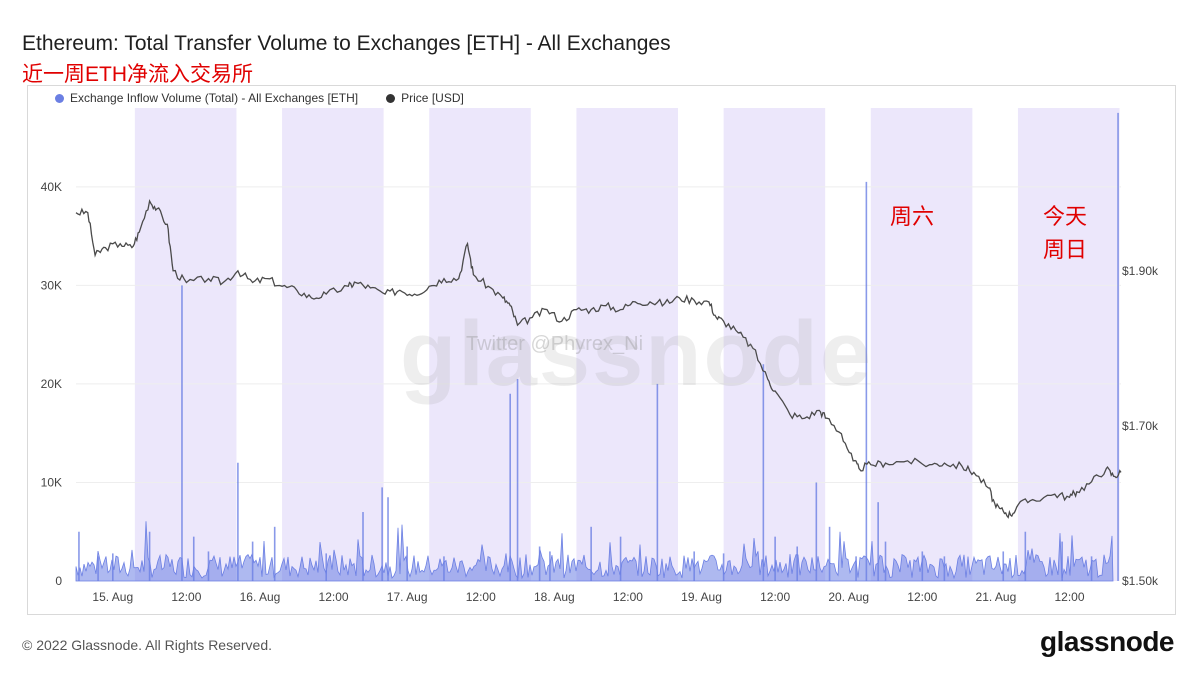  Describe the element at coordinates (51, 482) in the screenshot. I see `left-tick-label: 10K` at that location.